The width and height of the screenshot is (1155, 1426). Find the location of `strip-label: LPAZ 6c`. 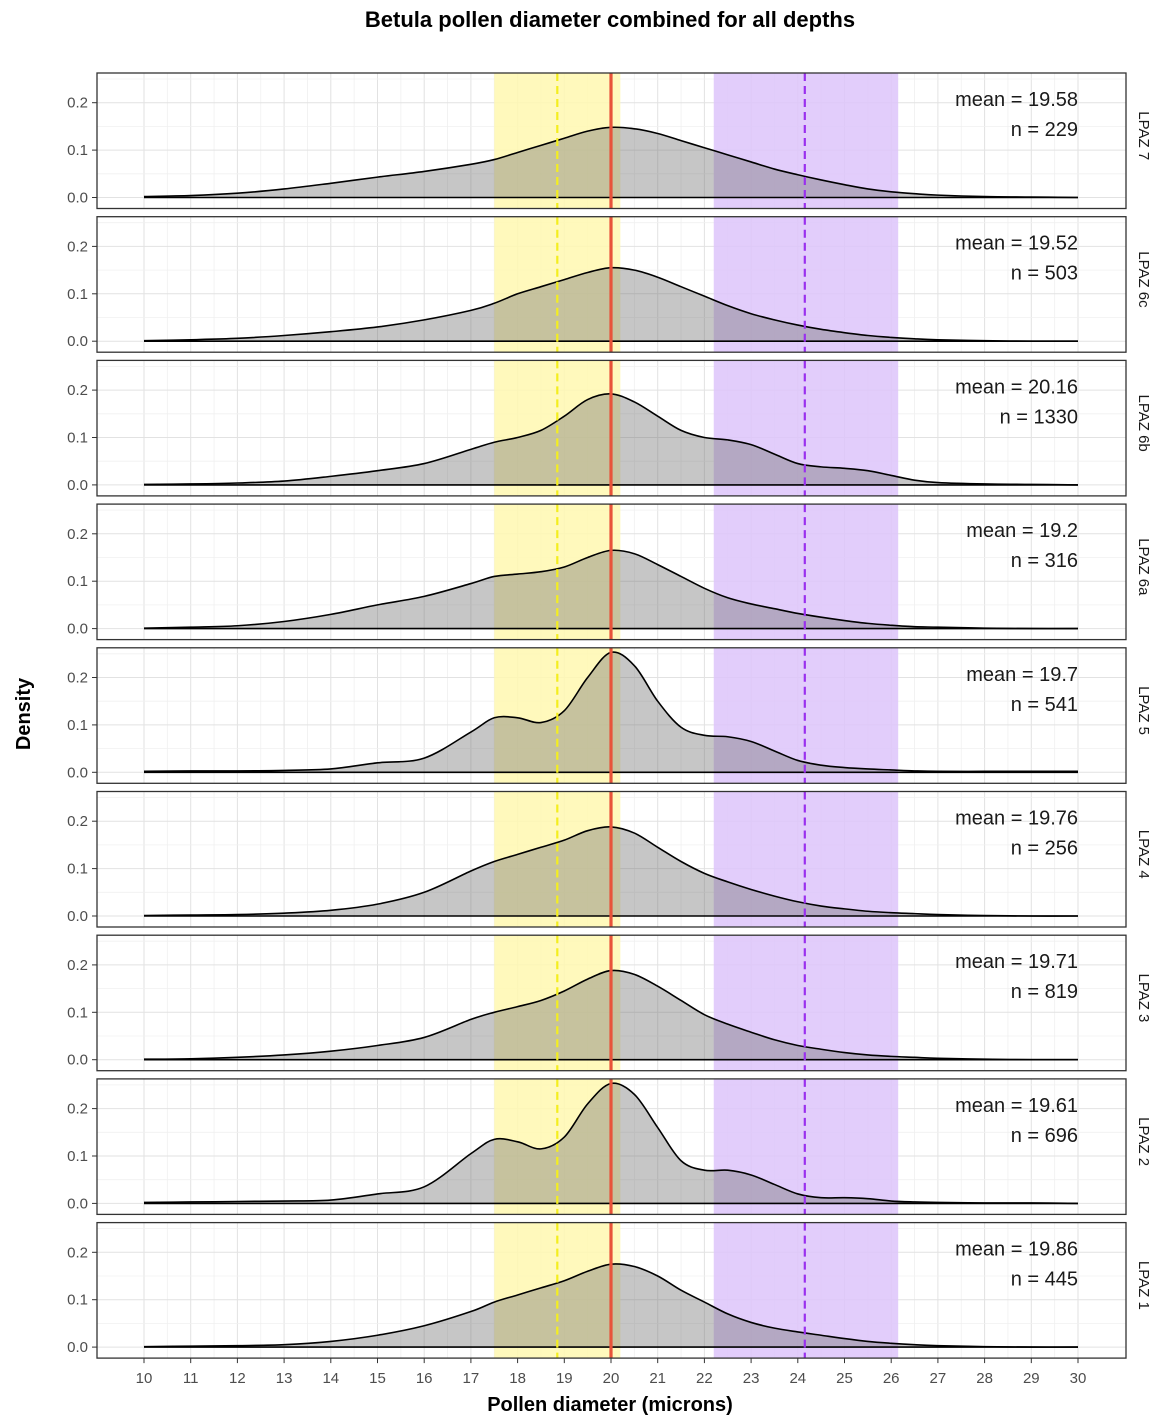

strip-label: LPAZ 6c is located at coordinates (1143, 279).